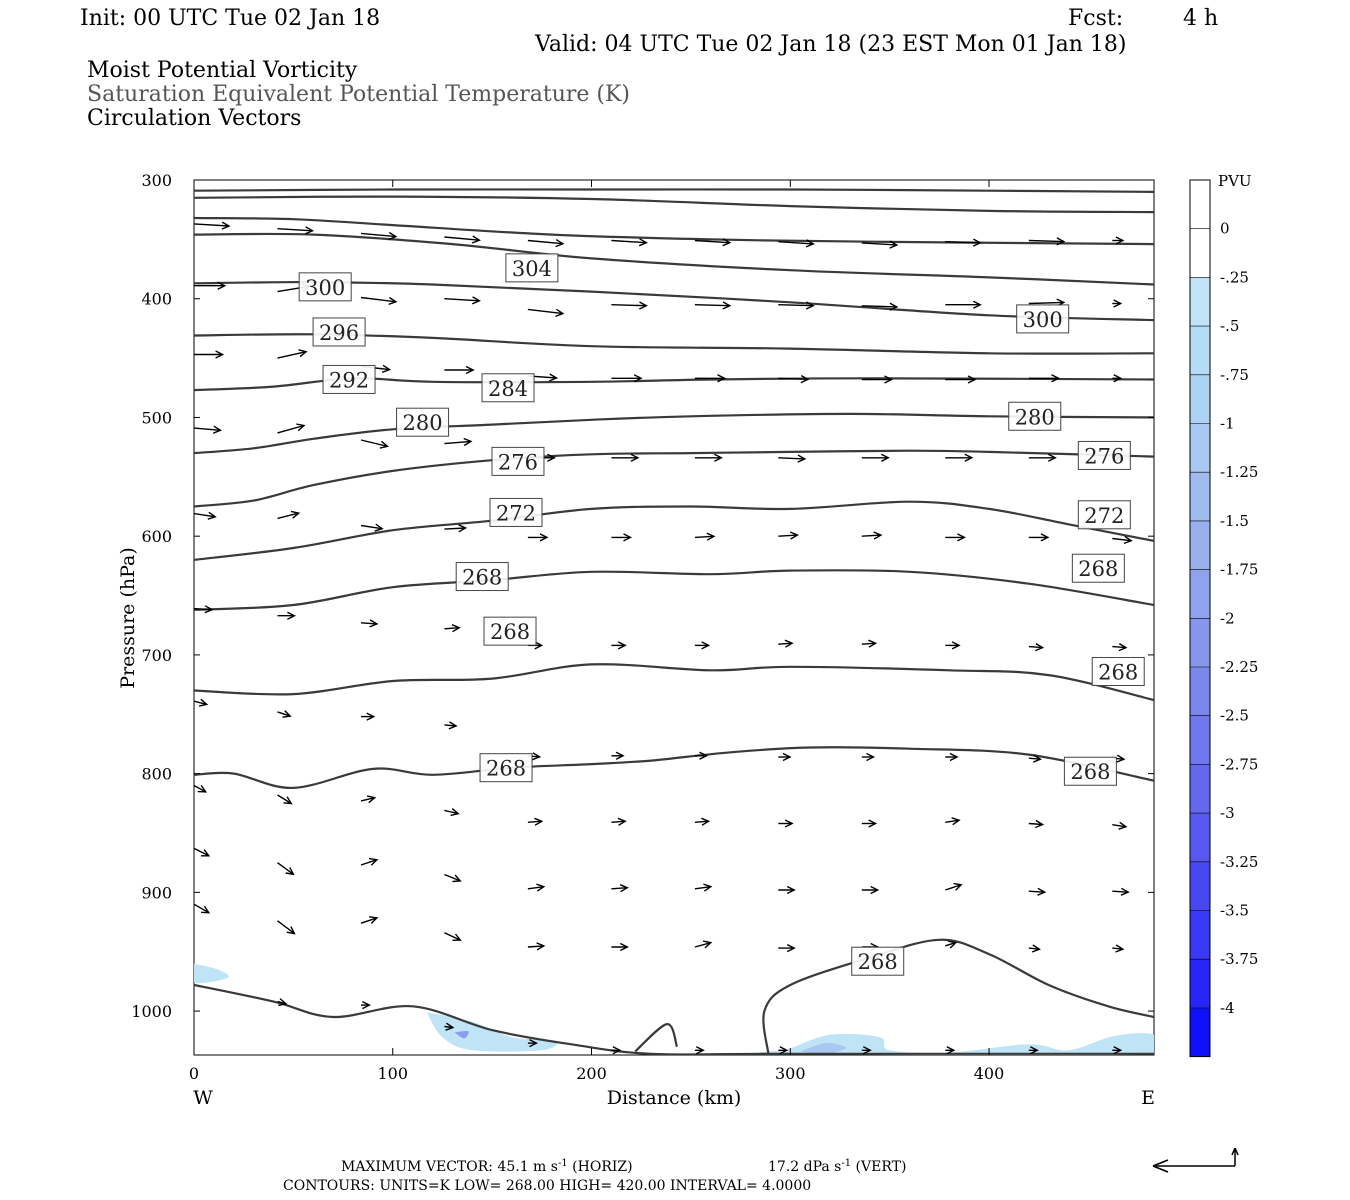 Image resolution: width=1350 pixels, height=1200 pixels. Describe the element at coordinates (532, 269) in the screenshot. I see `contour-label-text: 304` at that location.